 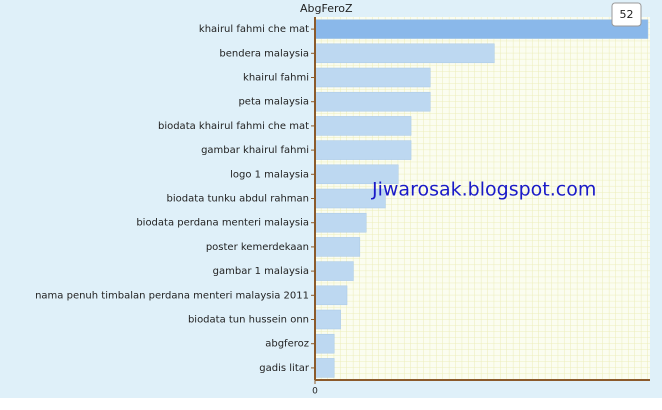 I want to click on tooltip: 52, so click(x=626, y=14).